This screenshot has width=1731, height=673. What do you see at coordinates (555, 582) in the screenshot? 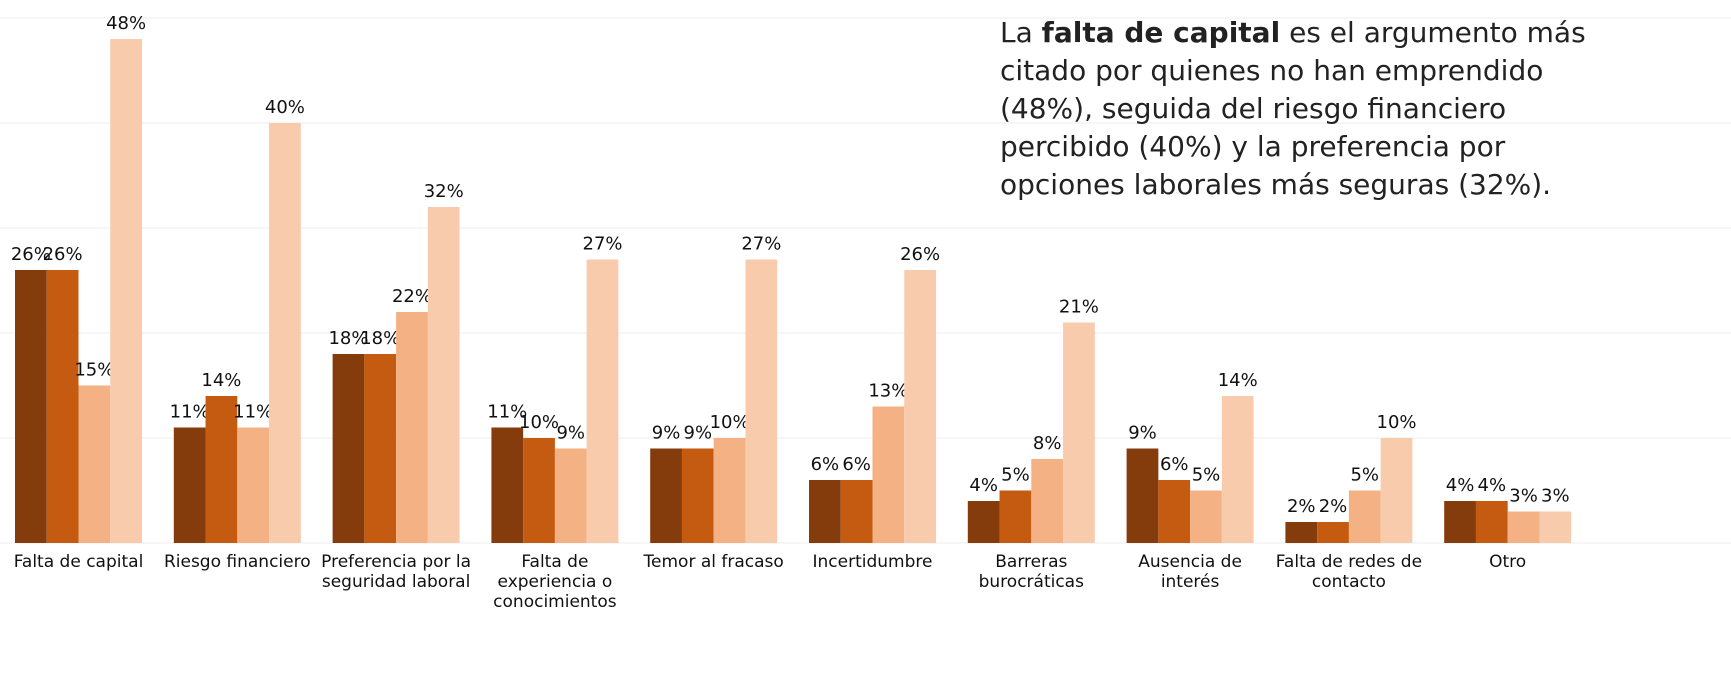
I see `x-tick-label: Falta de experiencia o conocimientos` at bounding box center [555, 582].